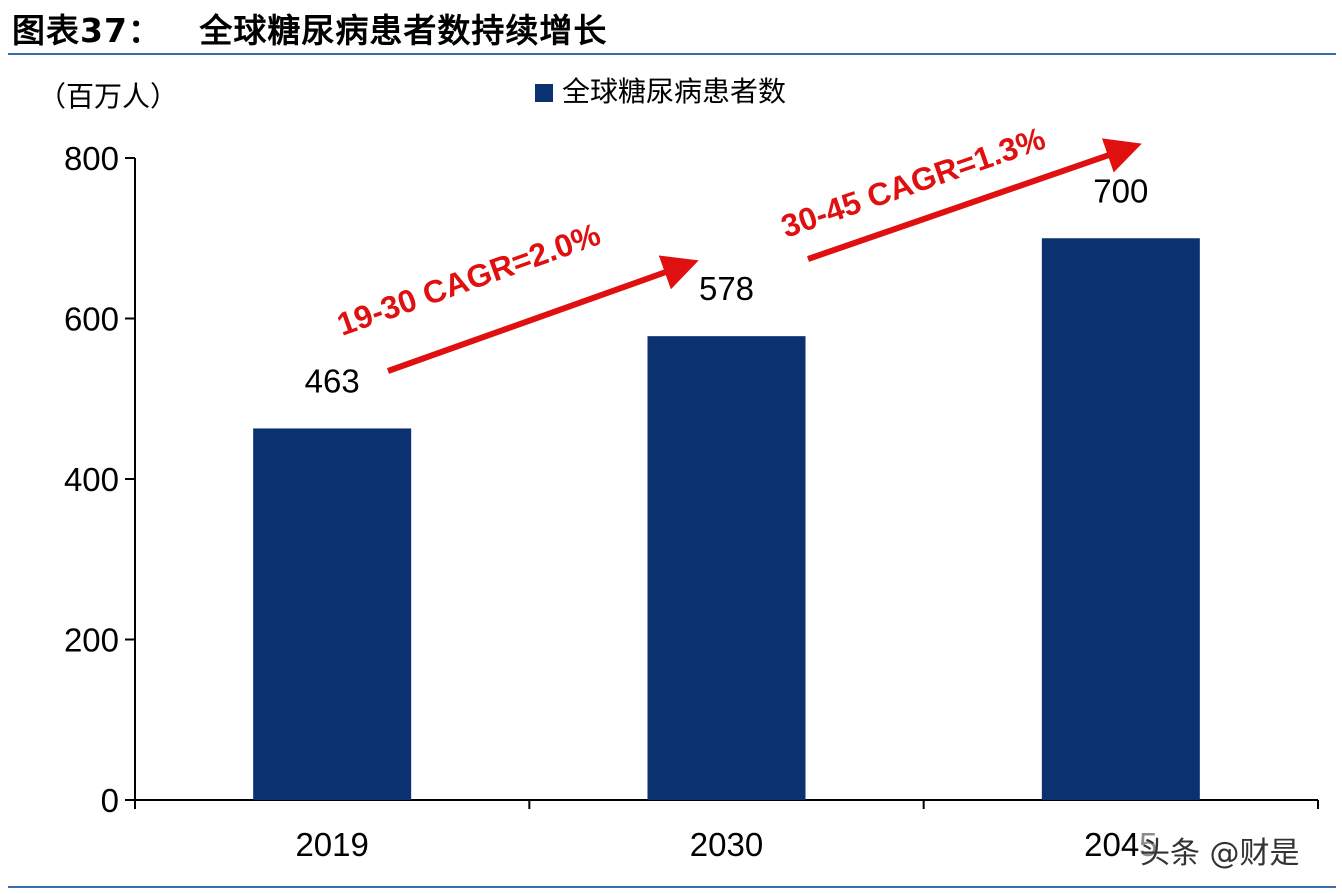  Describe the element at coordinates (332, 614) in the screenshot. I see `bar-2019` at that location.